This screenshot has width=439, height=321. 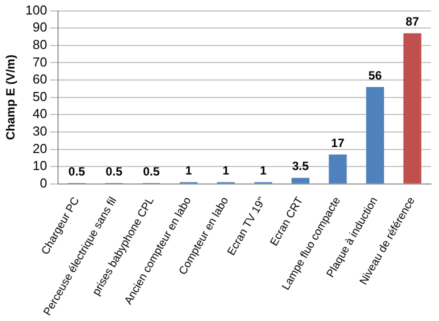 I want to click on data-label: 3.5, so click(x=301, y=166).